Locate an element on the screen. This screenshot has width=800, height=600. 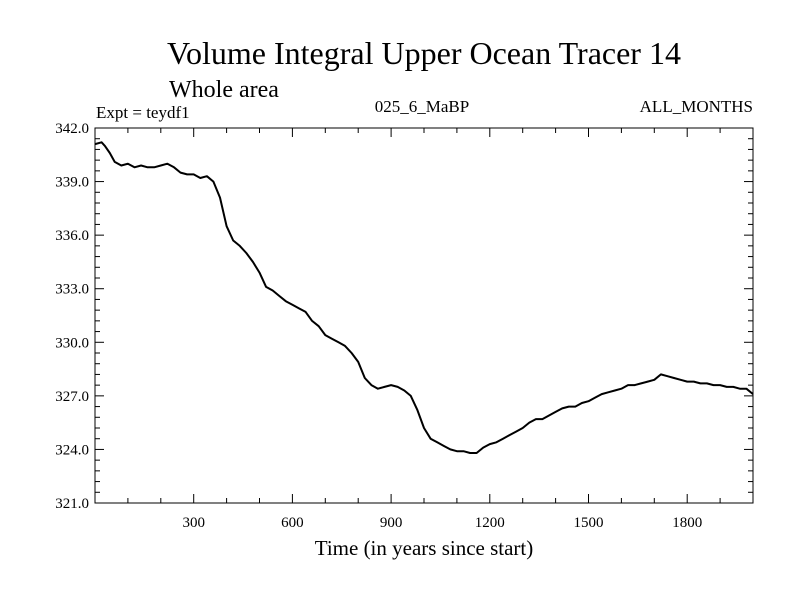
run-label: 025_6_MaBP is located at coordinates (422, 106).